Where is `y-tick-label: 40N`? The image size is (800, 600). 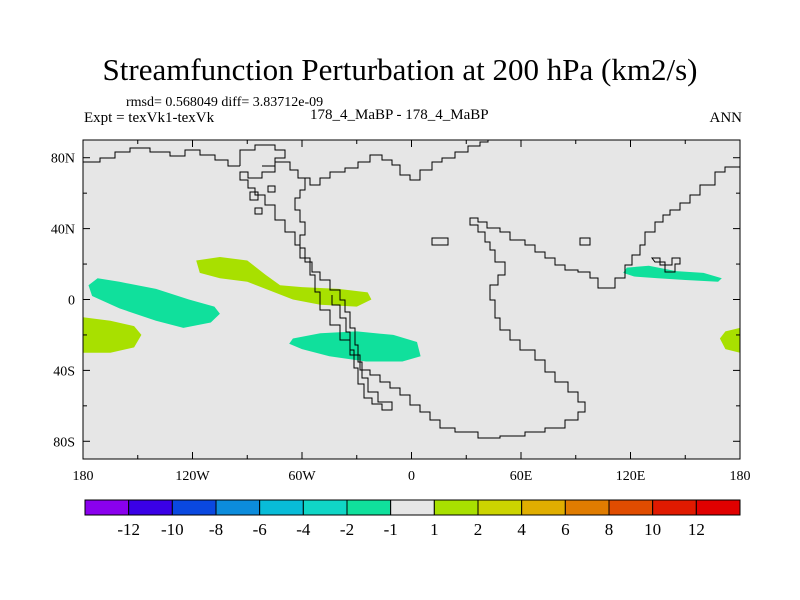
y-tick-label: 40N is located at coordinates (63, 230).